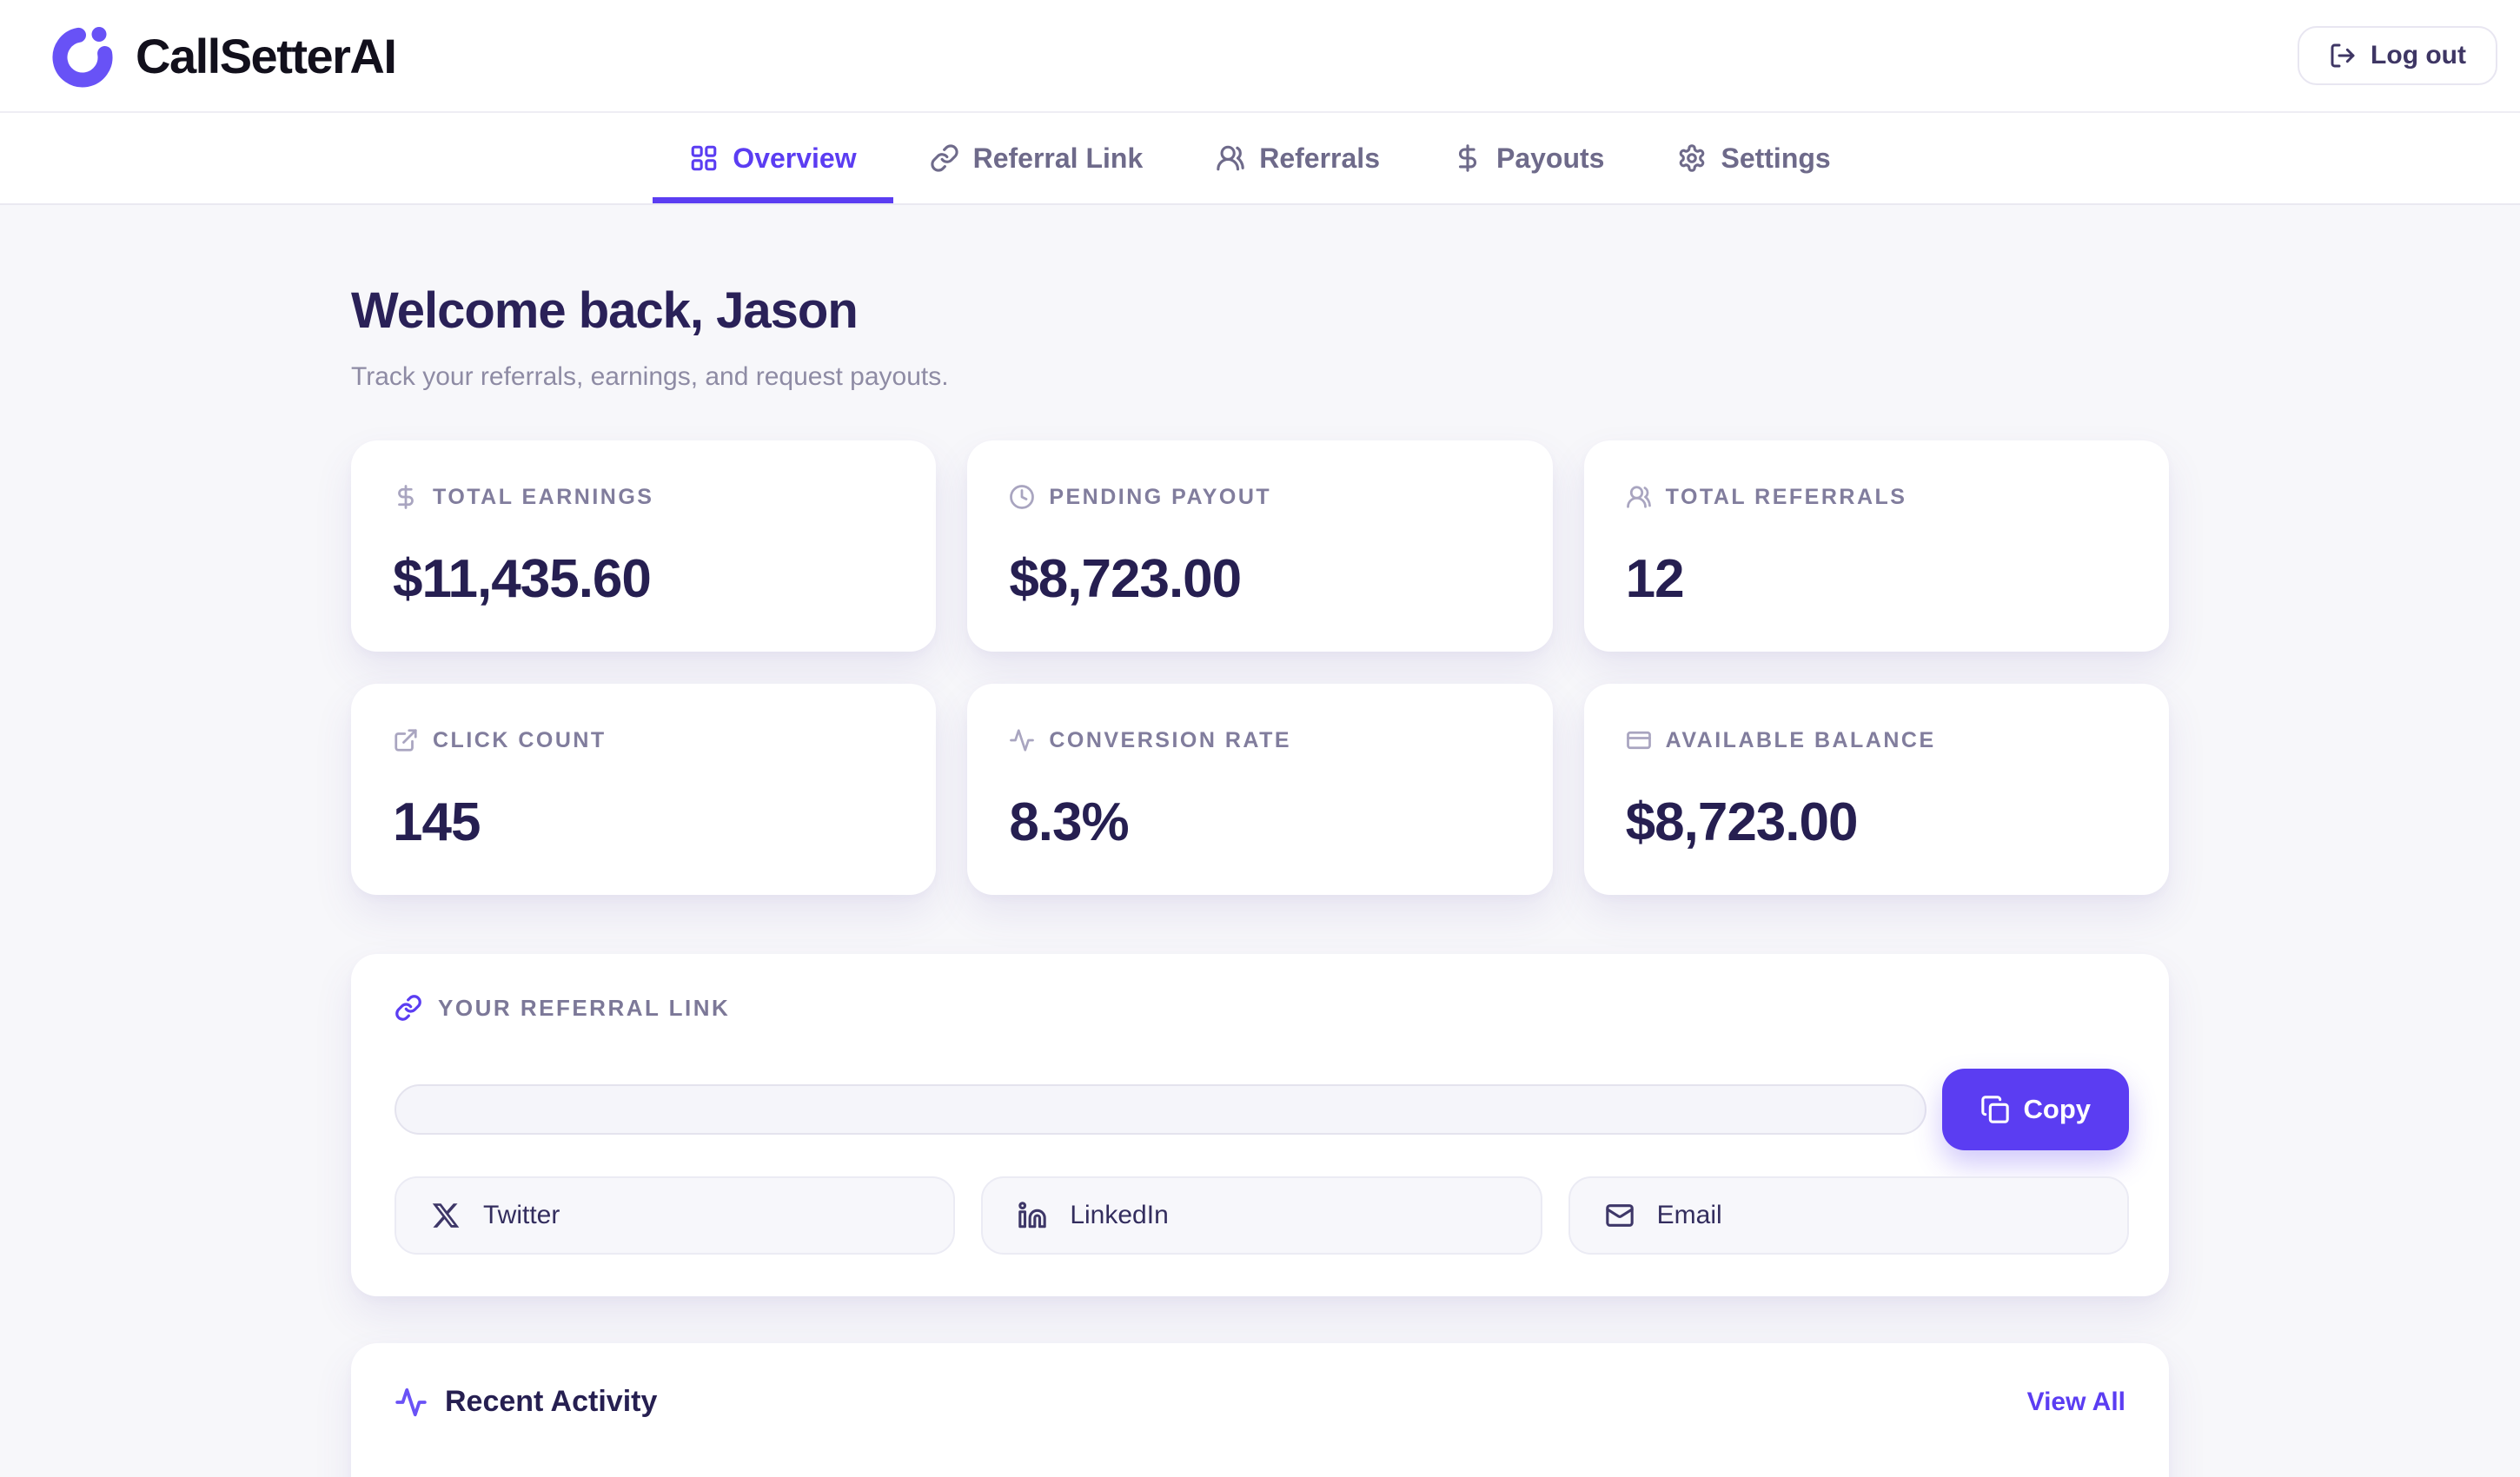 The image size is (2520, 1477). What do you see at coordinates (605, 310) in the screenshot?
I see `page-title: Welcome back, Jason` at bounding box center [605, 310].